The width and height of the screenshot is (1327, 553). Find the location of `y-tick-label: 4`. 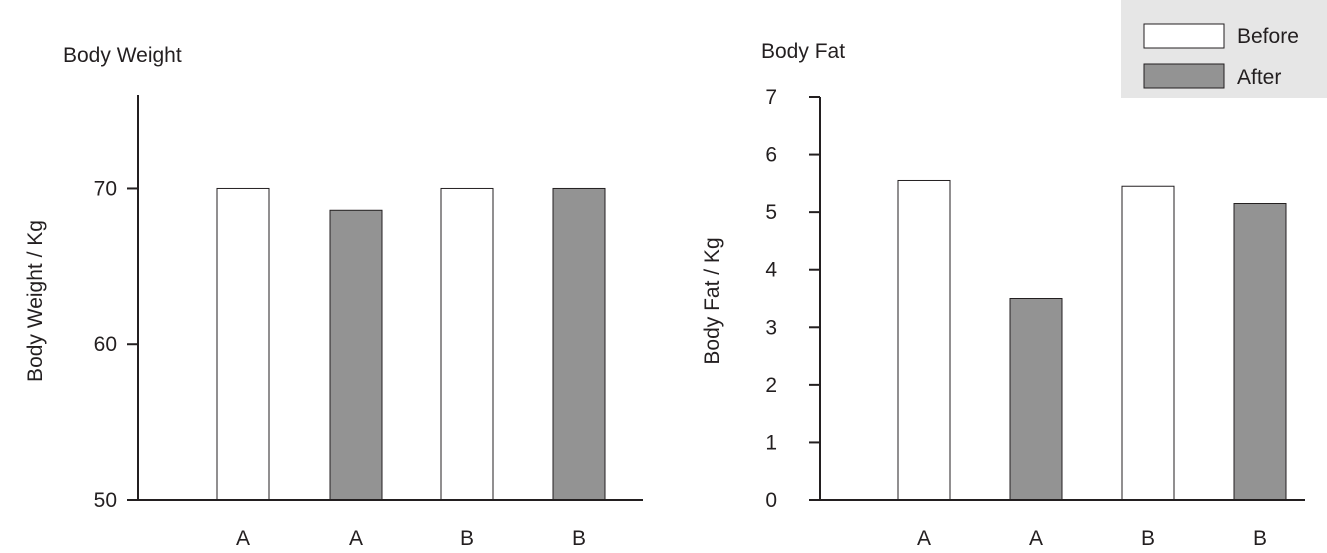

y-tick-label: 4 is located at coordinates (771, 270).